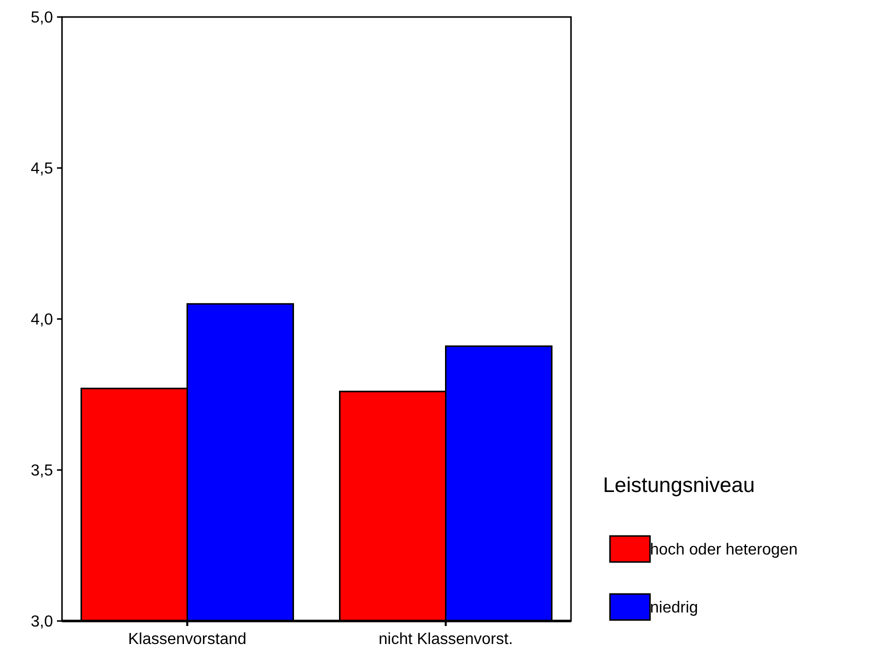 The image size is (870, 654). Describe the element at coordinates (674, 608) in the screenshot. I see `legend-label: niedrig` at that location.